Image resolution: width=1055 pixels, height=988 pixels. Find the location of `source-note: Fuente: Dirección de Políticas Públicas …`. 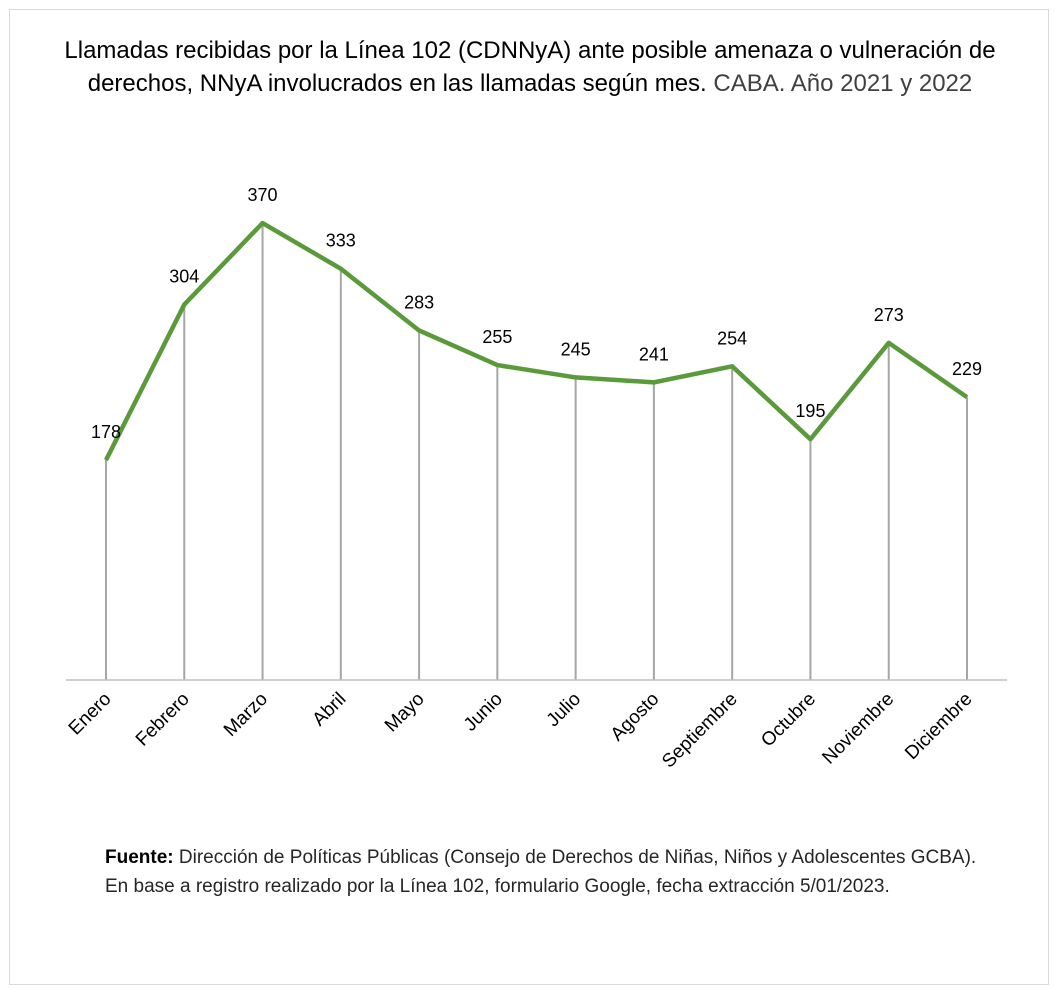

source-note: Fuente: Dirección de Políticas Públicas … is located at coordinates (545, 872).